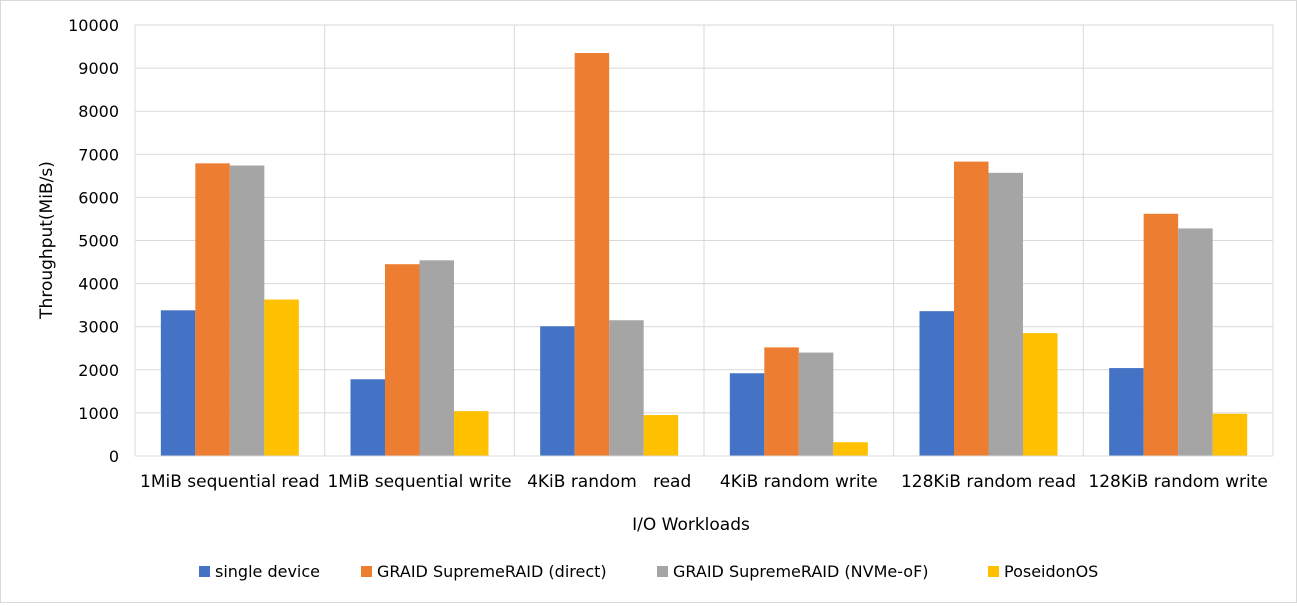  I want to click on legend-item: GRAID SupremeRAID (NVMe-oF), so click(793, 571).